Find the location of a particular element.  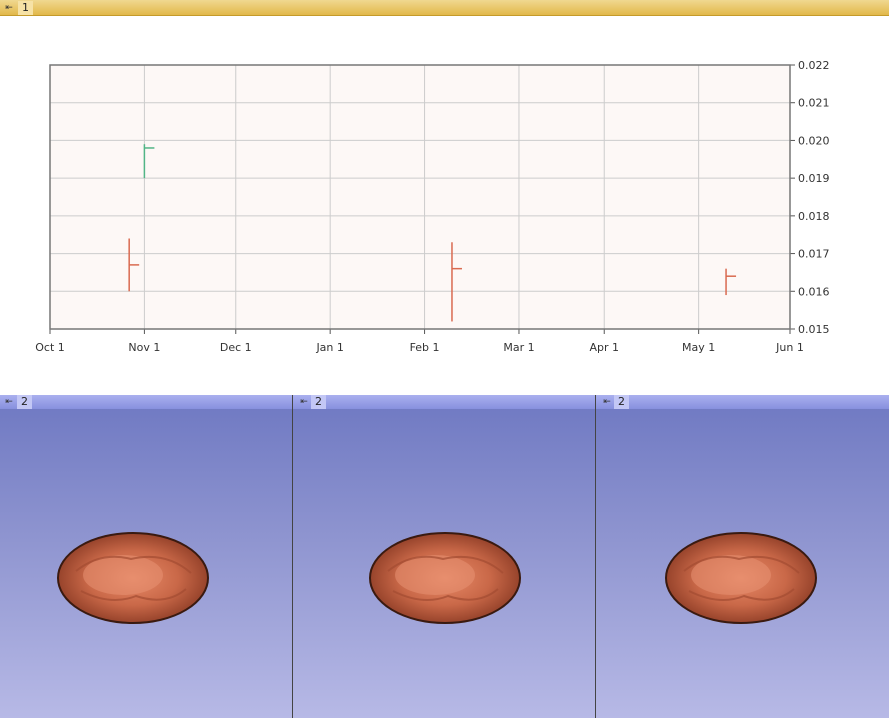

3d-view-1: ⇤ 2 is located at coordinates (146, 556).